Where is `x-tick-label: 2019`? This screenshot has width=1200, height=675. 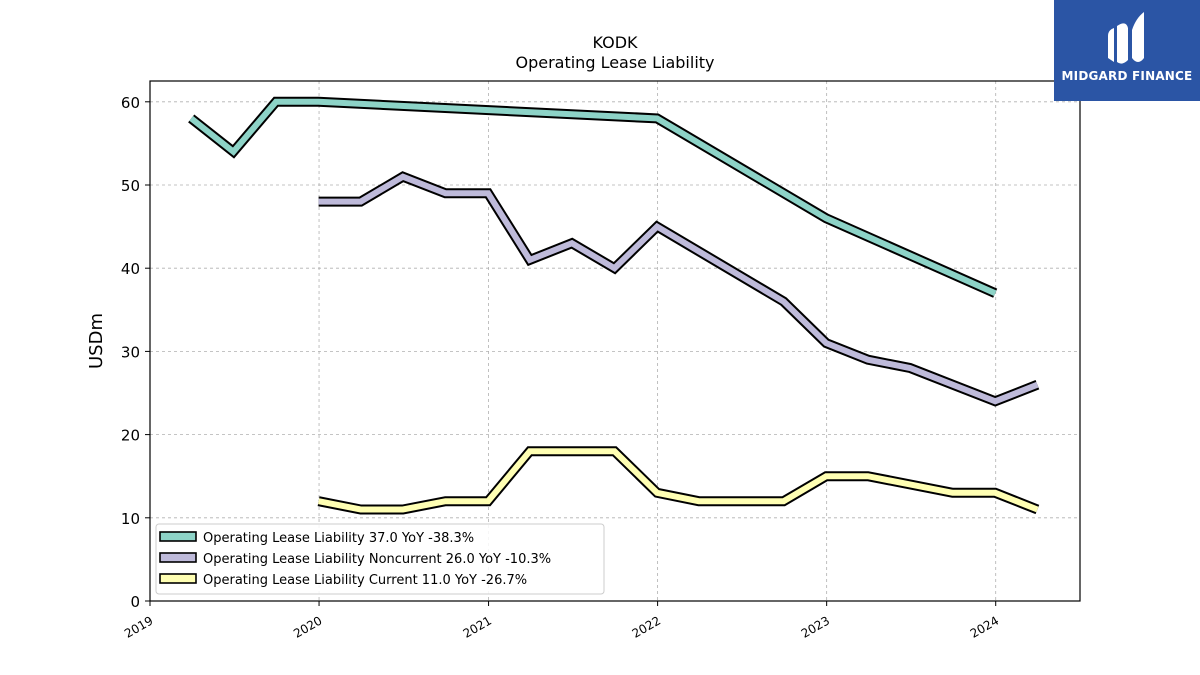 x-tick-label: 2019 is located at coordinates (138, 626).